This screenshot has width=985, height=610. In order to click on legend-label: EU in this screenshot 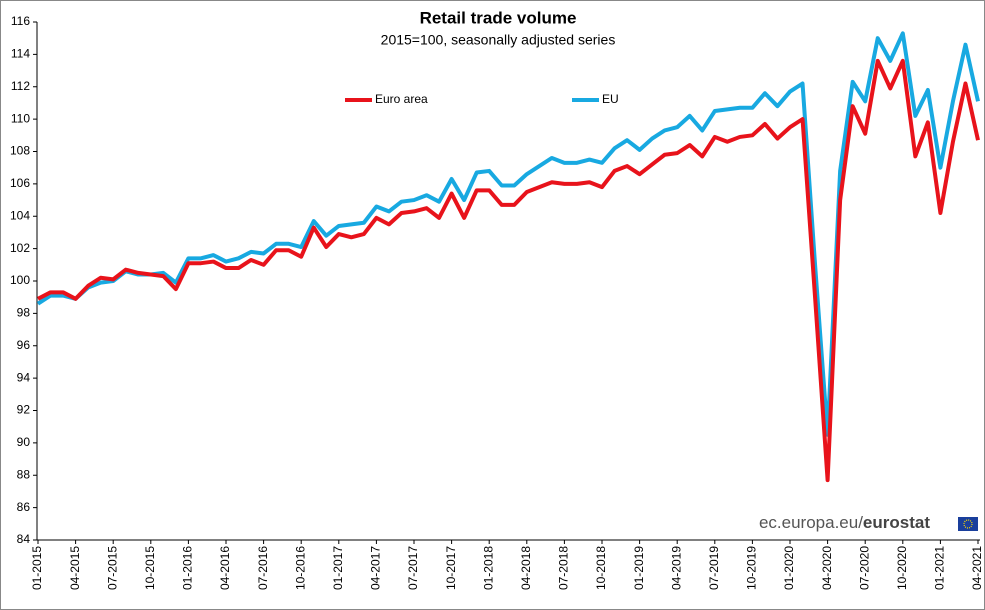, I will do `click(610, 99)`.